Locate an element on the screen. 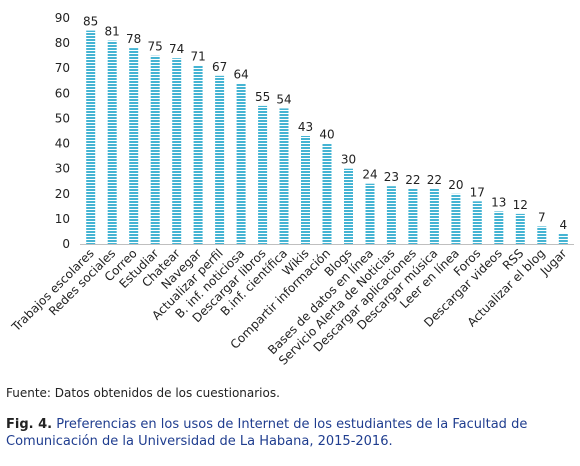  data-label: 20 is located at coordinates (455, 185).